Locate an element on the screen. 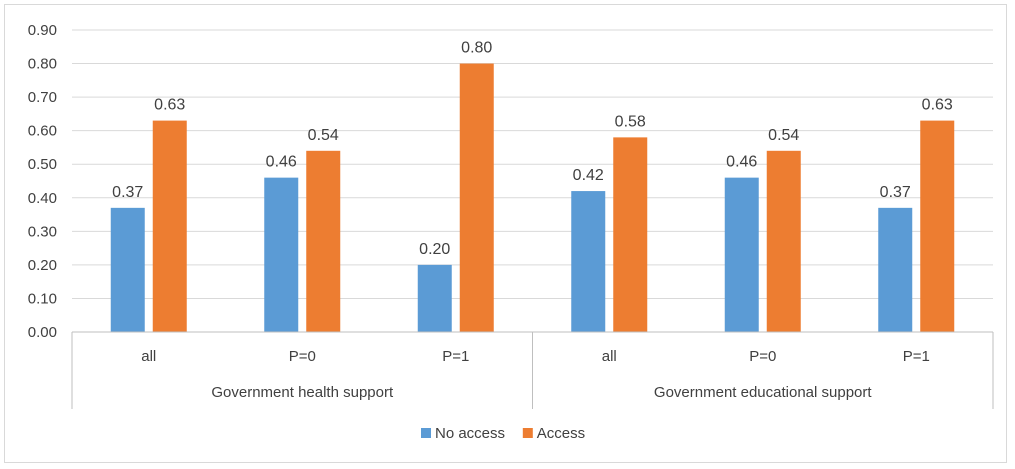 The width and height of the screenshot is (1015, 469). y-tick-label: 0.70 is located at coordinates (42, 97).